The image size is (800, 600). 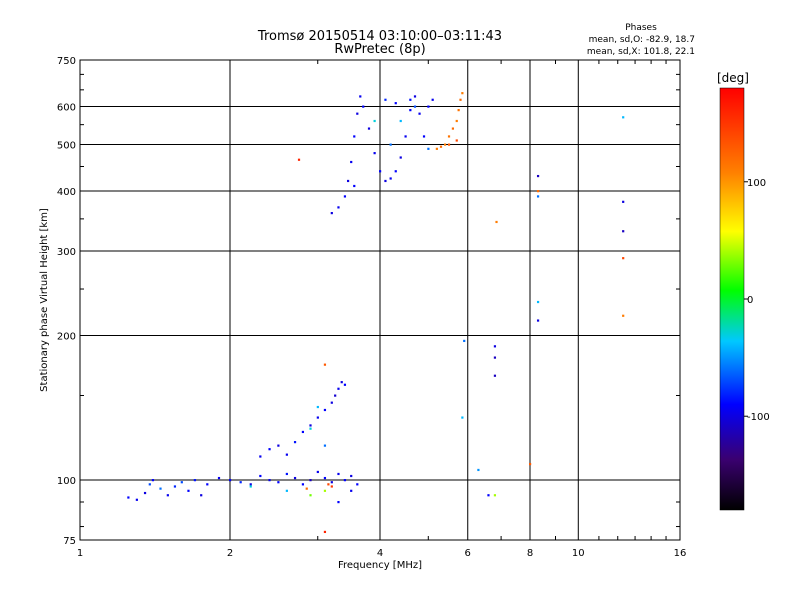 What do you see at coordinates (758, 417) in the screenshot?
I see `colorbar-tick-label: -100` at bounding box center [758, 417].